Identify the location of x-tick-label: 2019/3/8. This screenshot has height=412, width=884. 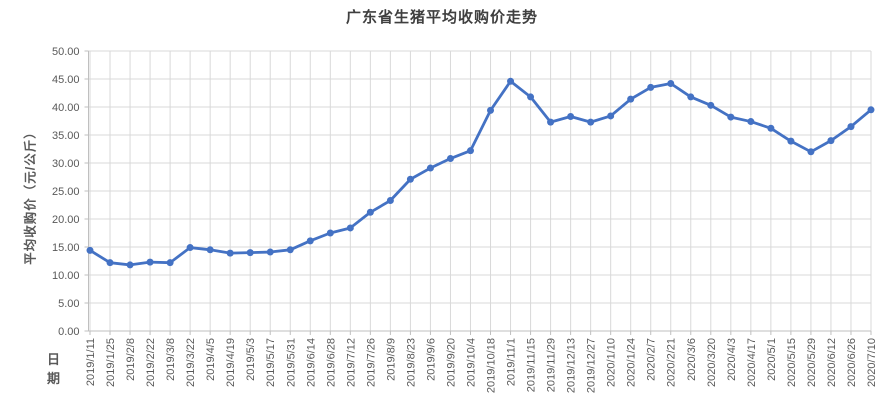
(171, 359).